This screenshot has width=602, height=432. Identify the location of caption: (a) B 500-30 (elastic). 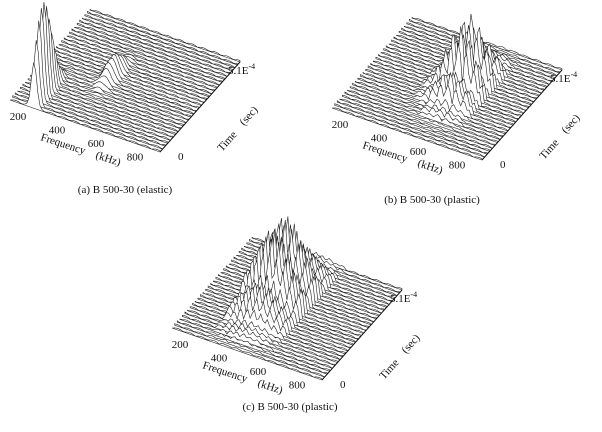
(125, 190).